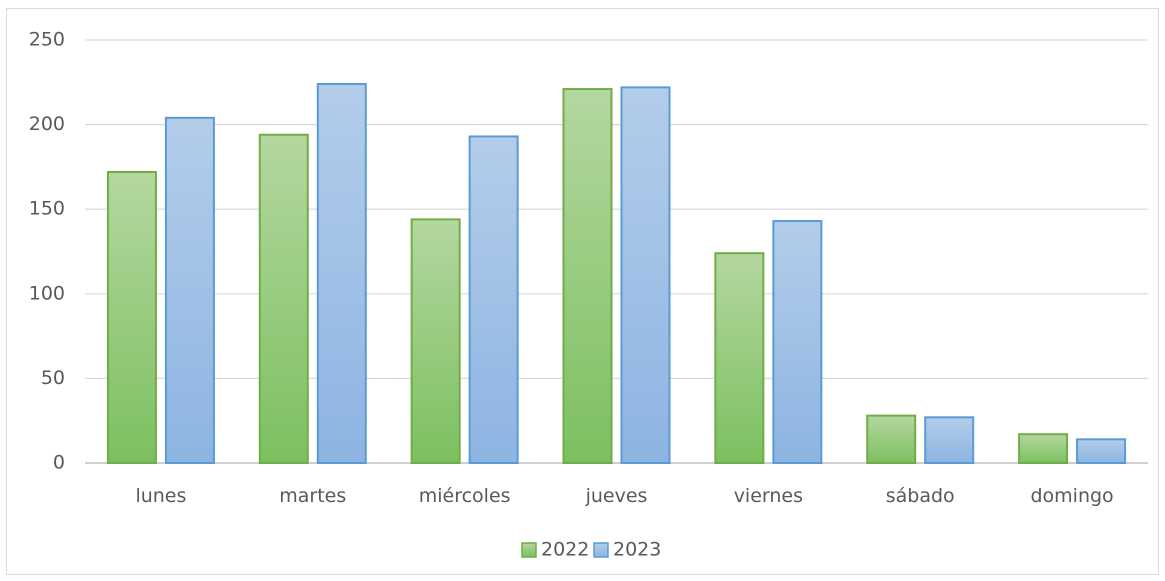  What do you see at coordinates (616, 496) in the screenshot?
I see `x-category-label: jueves` at bounding box center [616, 496].